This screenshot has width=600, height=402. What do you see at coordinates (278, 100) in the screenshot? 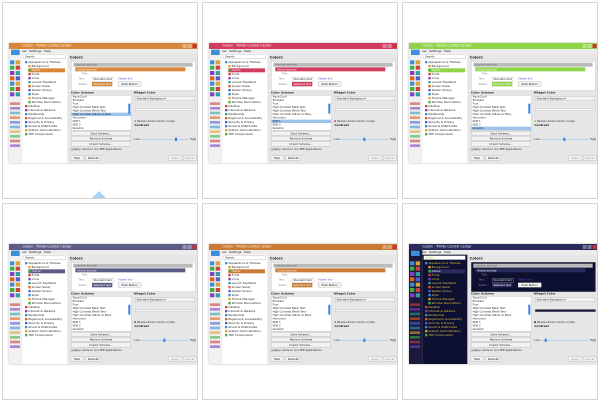
I see `scheme-item: Emerald` at bounding box center [278, 100].